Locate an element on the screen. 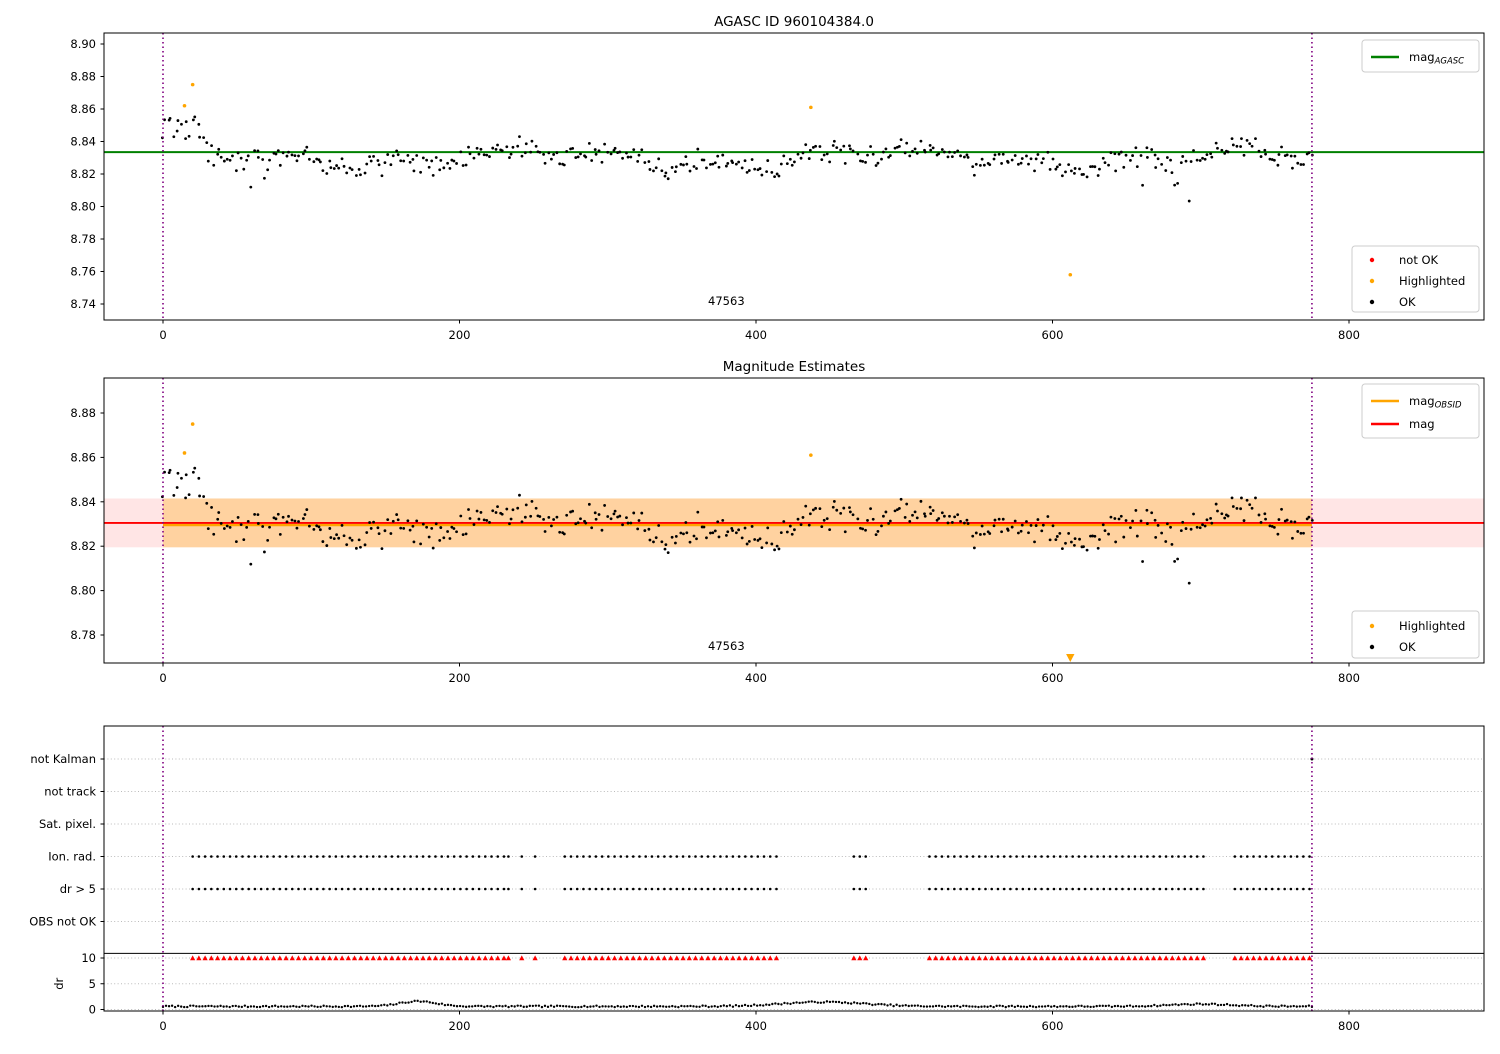 The height and width of the screenshot is (1054, 1500). plot3-xtick-label: 200 is located at coordinates (460, 1026).